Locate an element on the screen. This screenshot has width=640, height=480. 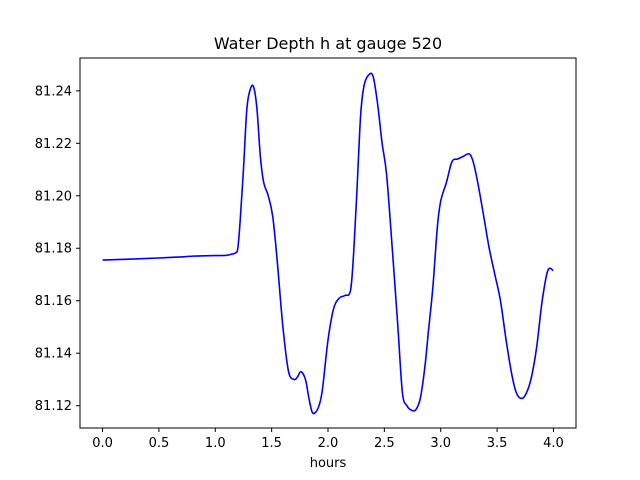
y-tick-label: 81.20 is located at coordinates (53, 196).